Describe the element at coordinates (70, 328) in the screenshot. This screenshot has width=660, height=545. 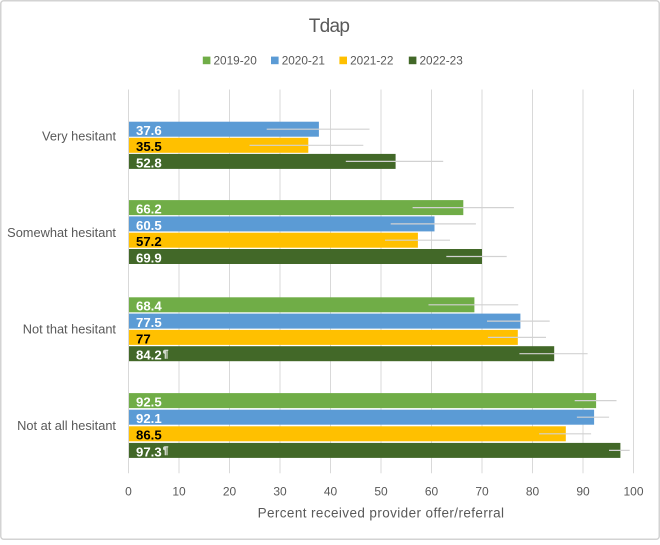
I see `svg-text: Not that hesitant` at that location.